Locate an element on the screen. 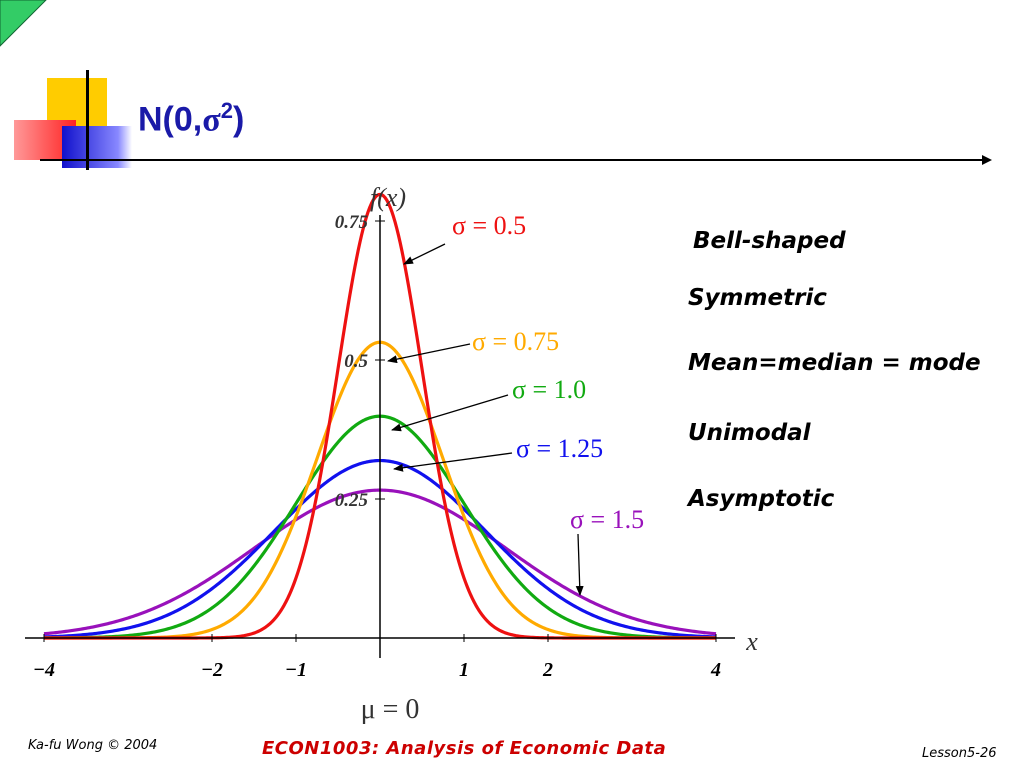  x-tick-label: 4 is located at coordinates (715, 670).